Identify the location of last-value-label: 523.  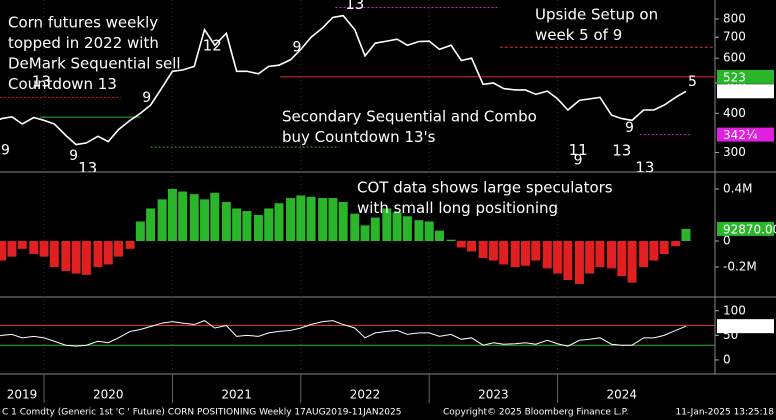
(734, 77).